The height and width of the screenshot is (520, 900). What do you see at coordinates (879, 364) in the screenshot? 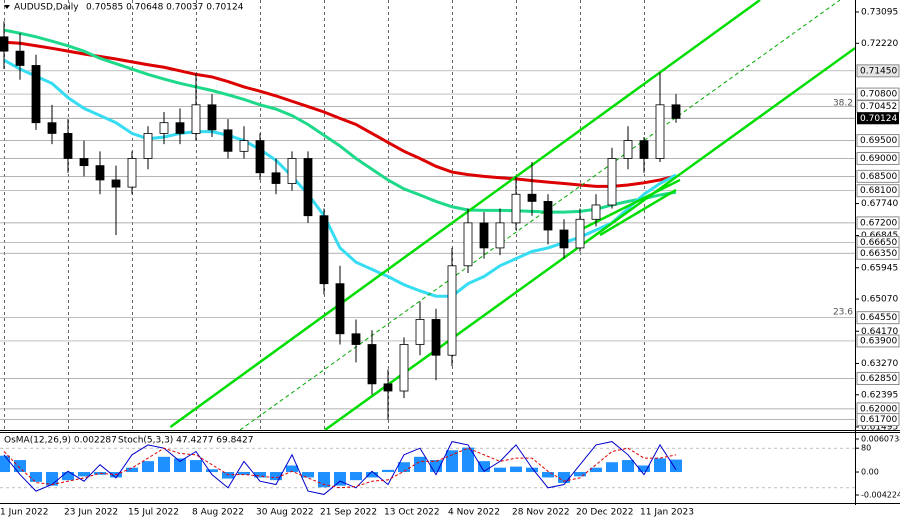
I see `y-tick-label: 0.63270` at bounding box center [879, 364].